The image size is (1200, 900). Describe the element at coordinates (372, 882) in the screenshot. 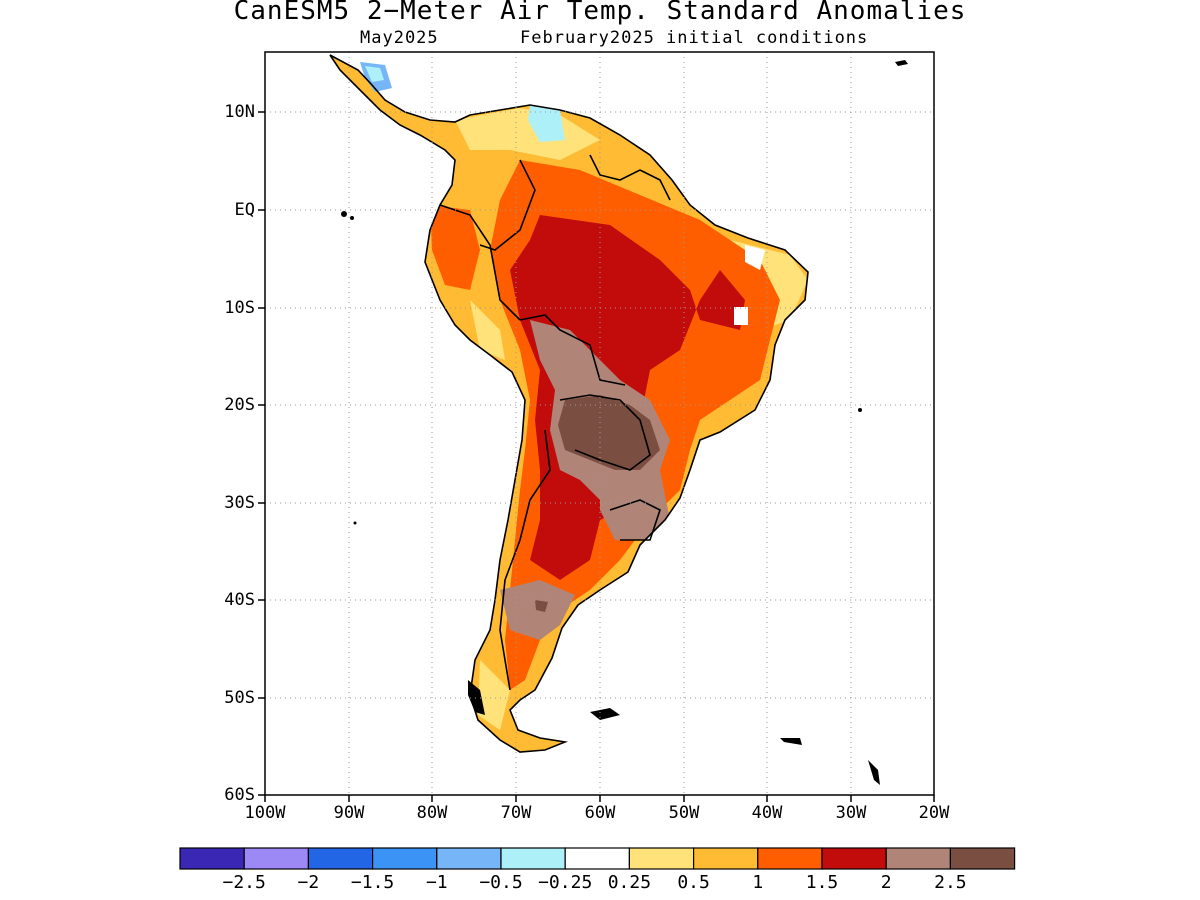

I see `colorbar-label: −1.5` at that location.